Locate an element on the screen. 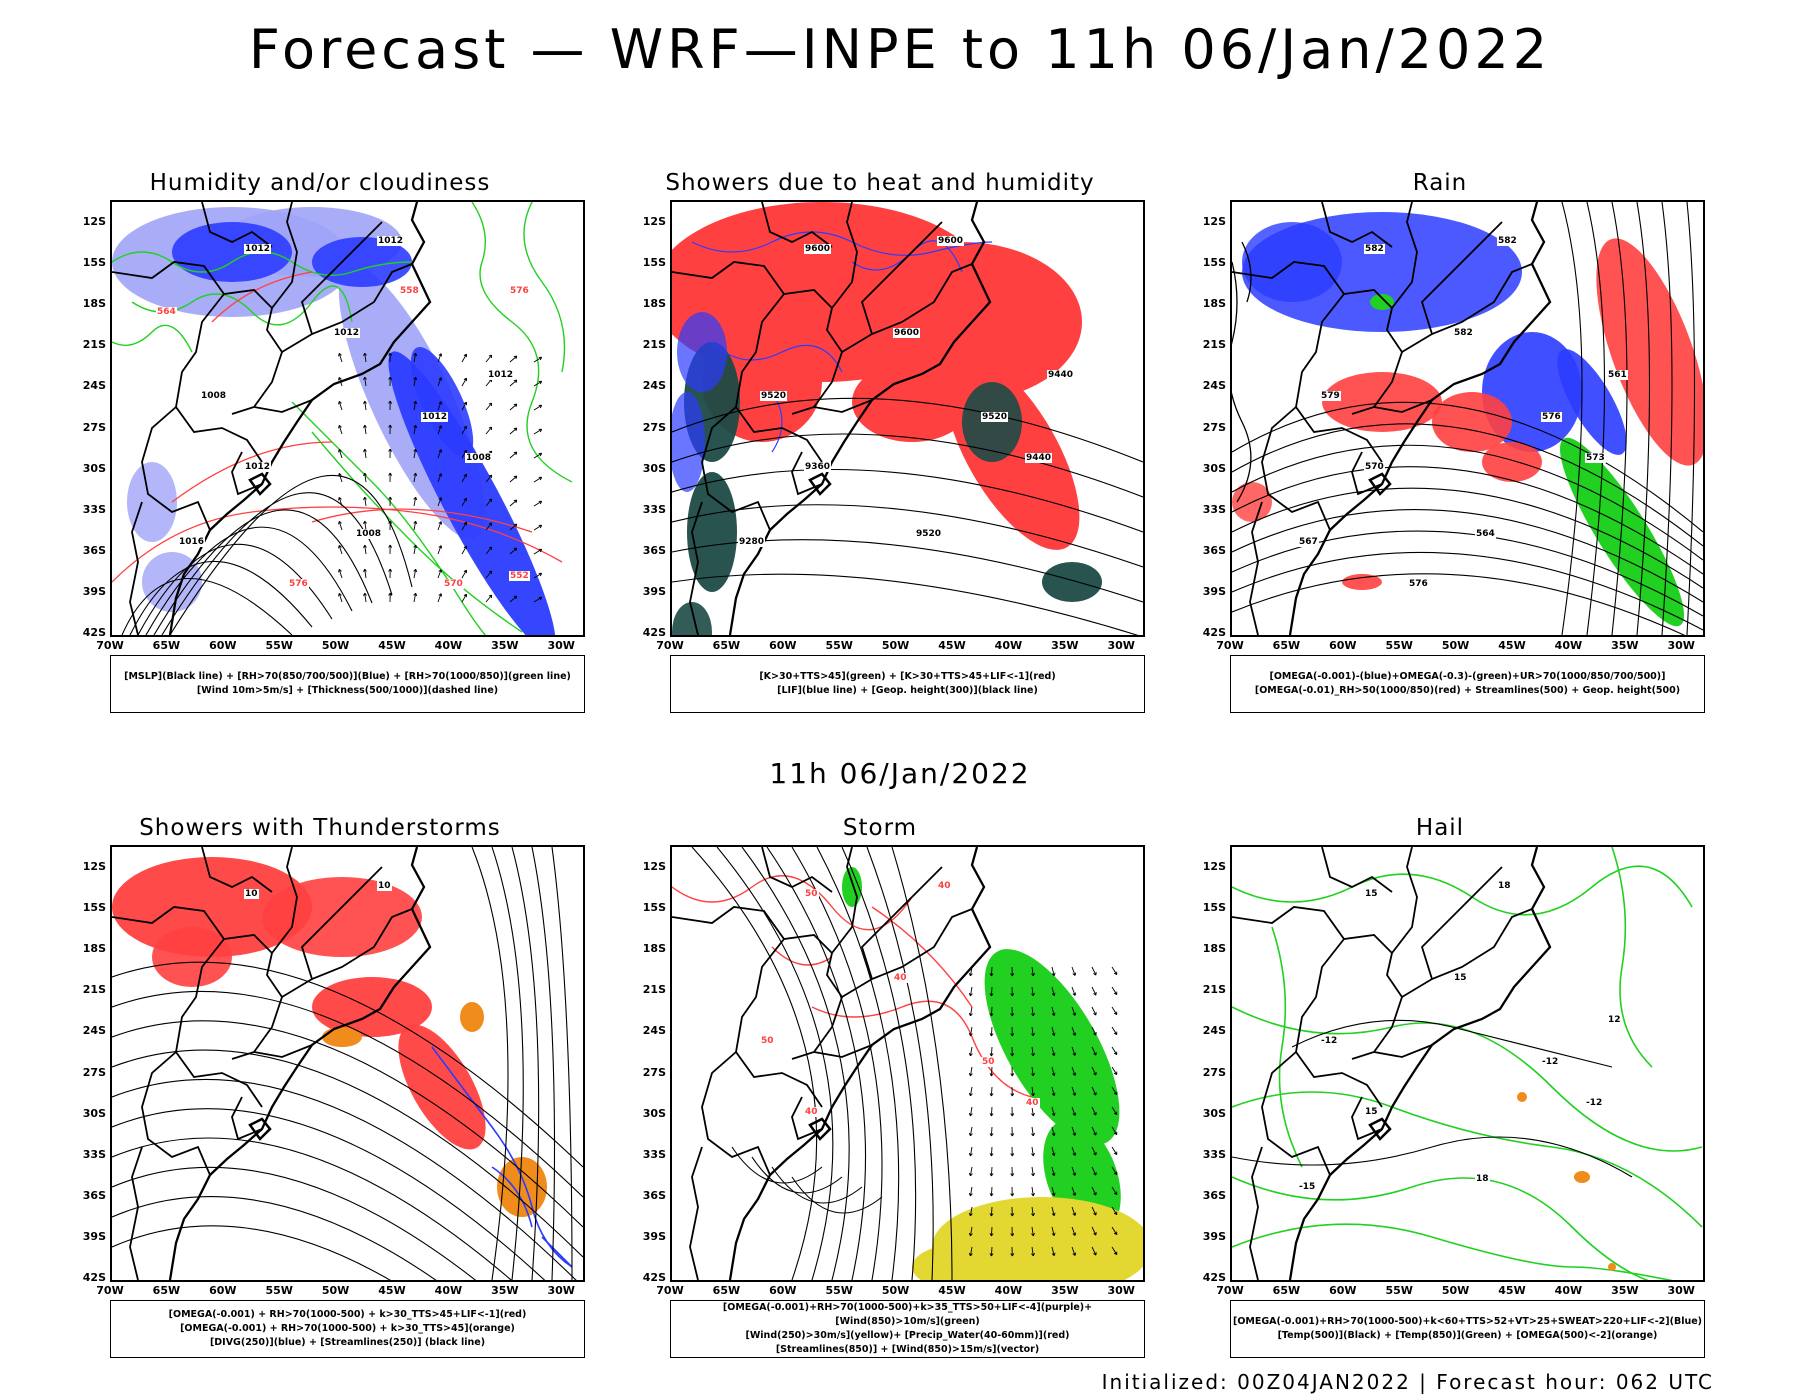 The width and height of the screenshot is (1800, 1400). lon-label: 30W is located at coordinates (1121, 1290).